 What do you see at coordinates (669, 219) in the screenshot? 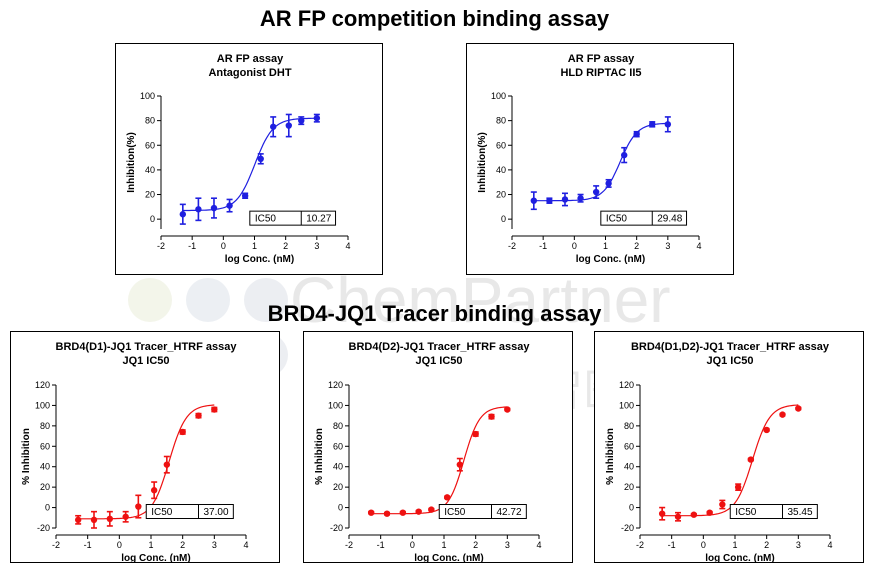
I see `ic50-value: 29.48` at bounding box center [669, 219].